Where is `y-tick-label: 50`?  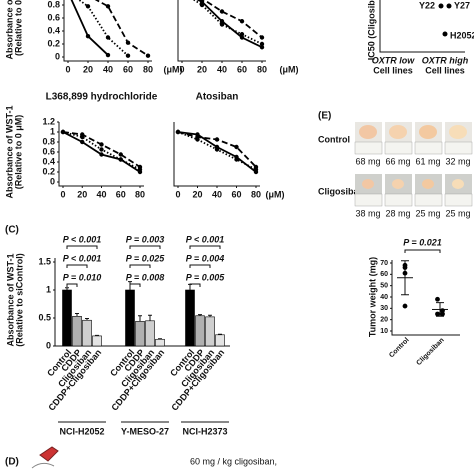
y-tick-label: 50 is located at coordinates (384, 286).